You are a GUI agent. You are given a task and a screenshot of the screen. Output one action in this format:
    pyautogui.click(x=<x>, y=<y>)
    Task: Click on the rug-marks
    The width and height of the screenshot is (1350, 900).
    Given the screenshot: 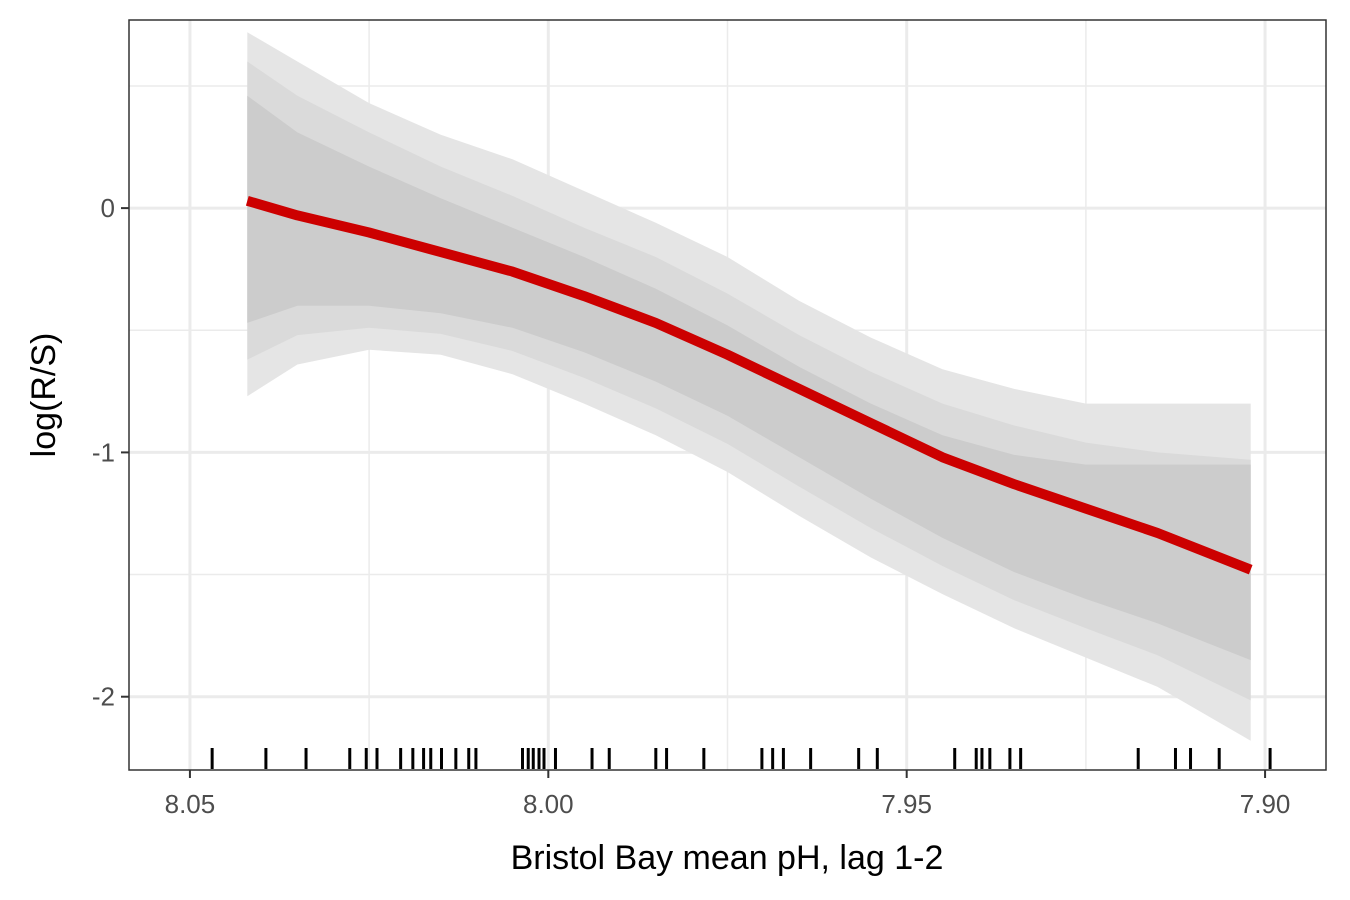 What is the action you would take?
    pyautogui.click(x=741, y=758)
    